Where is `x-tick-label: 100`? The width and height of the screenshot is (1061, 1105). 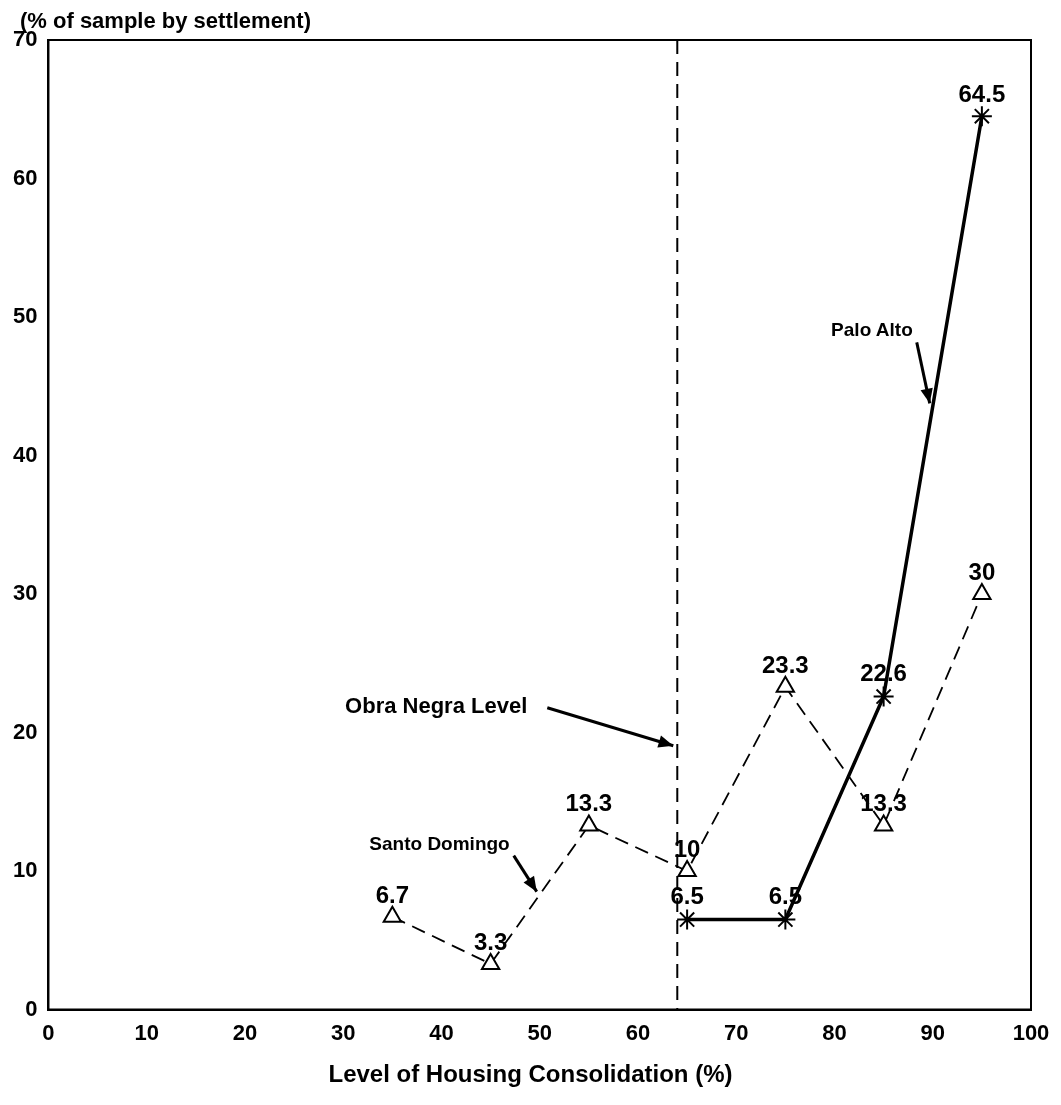 x-tick-label: 100 is located at coordinates (1031, 1032).